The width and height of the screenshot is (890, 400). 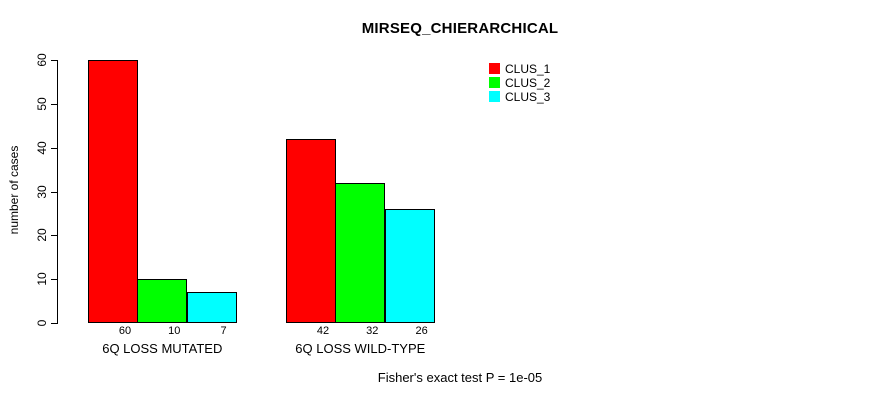 I want to click on bar-value-label: 32, so click(x=372, y=330).